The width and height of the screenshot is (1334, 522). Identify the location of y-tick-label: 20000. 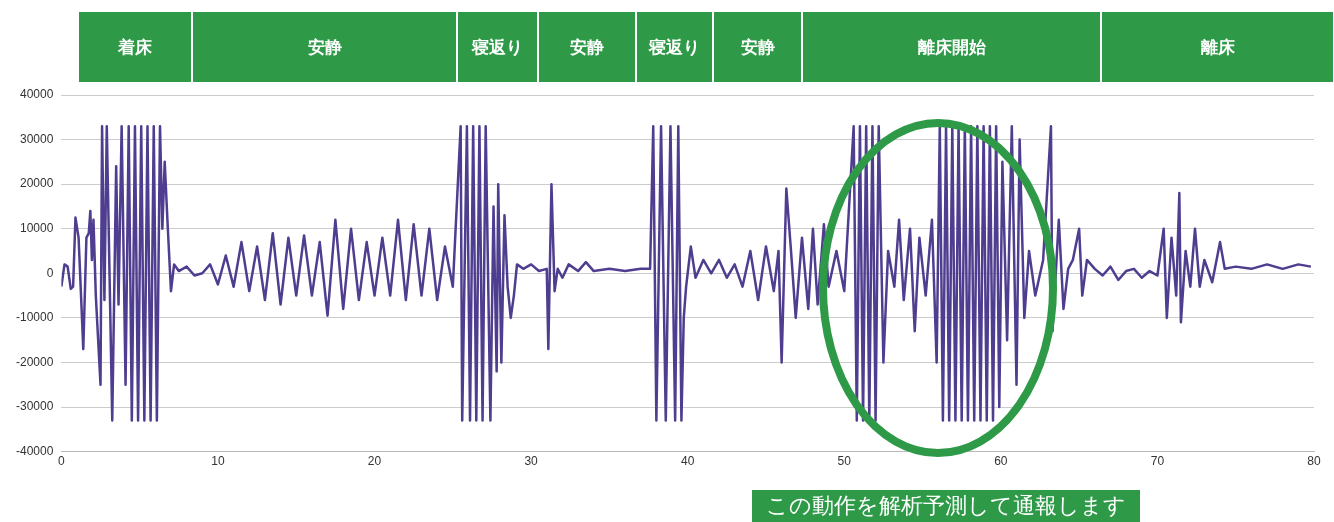
(36, 183).